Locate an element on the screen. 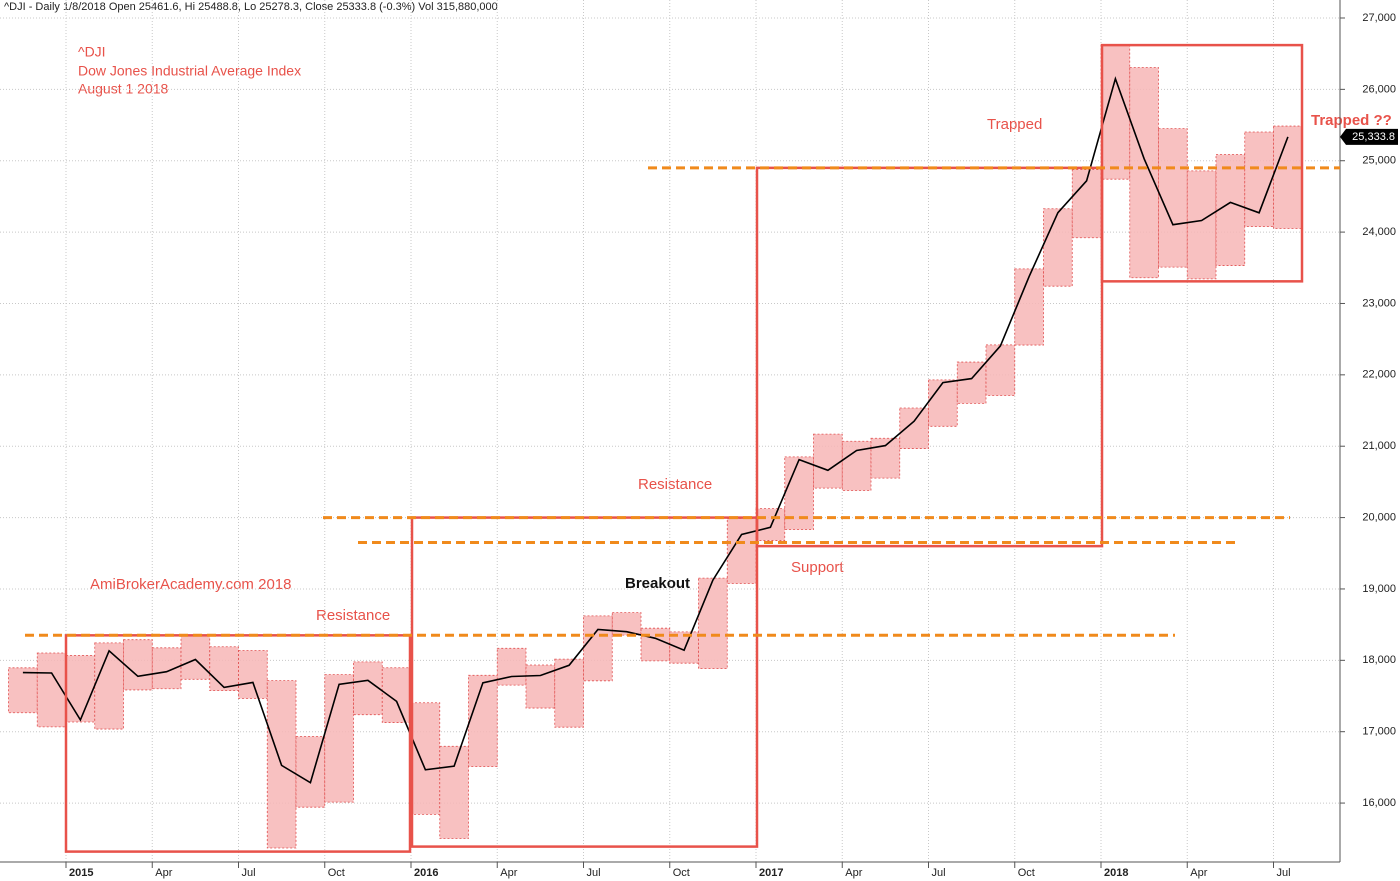  title-line: ^DJI is located at coordinates (92, 52).